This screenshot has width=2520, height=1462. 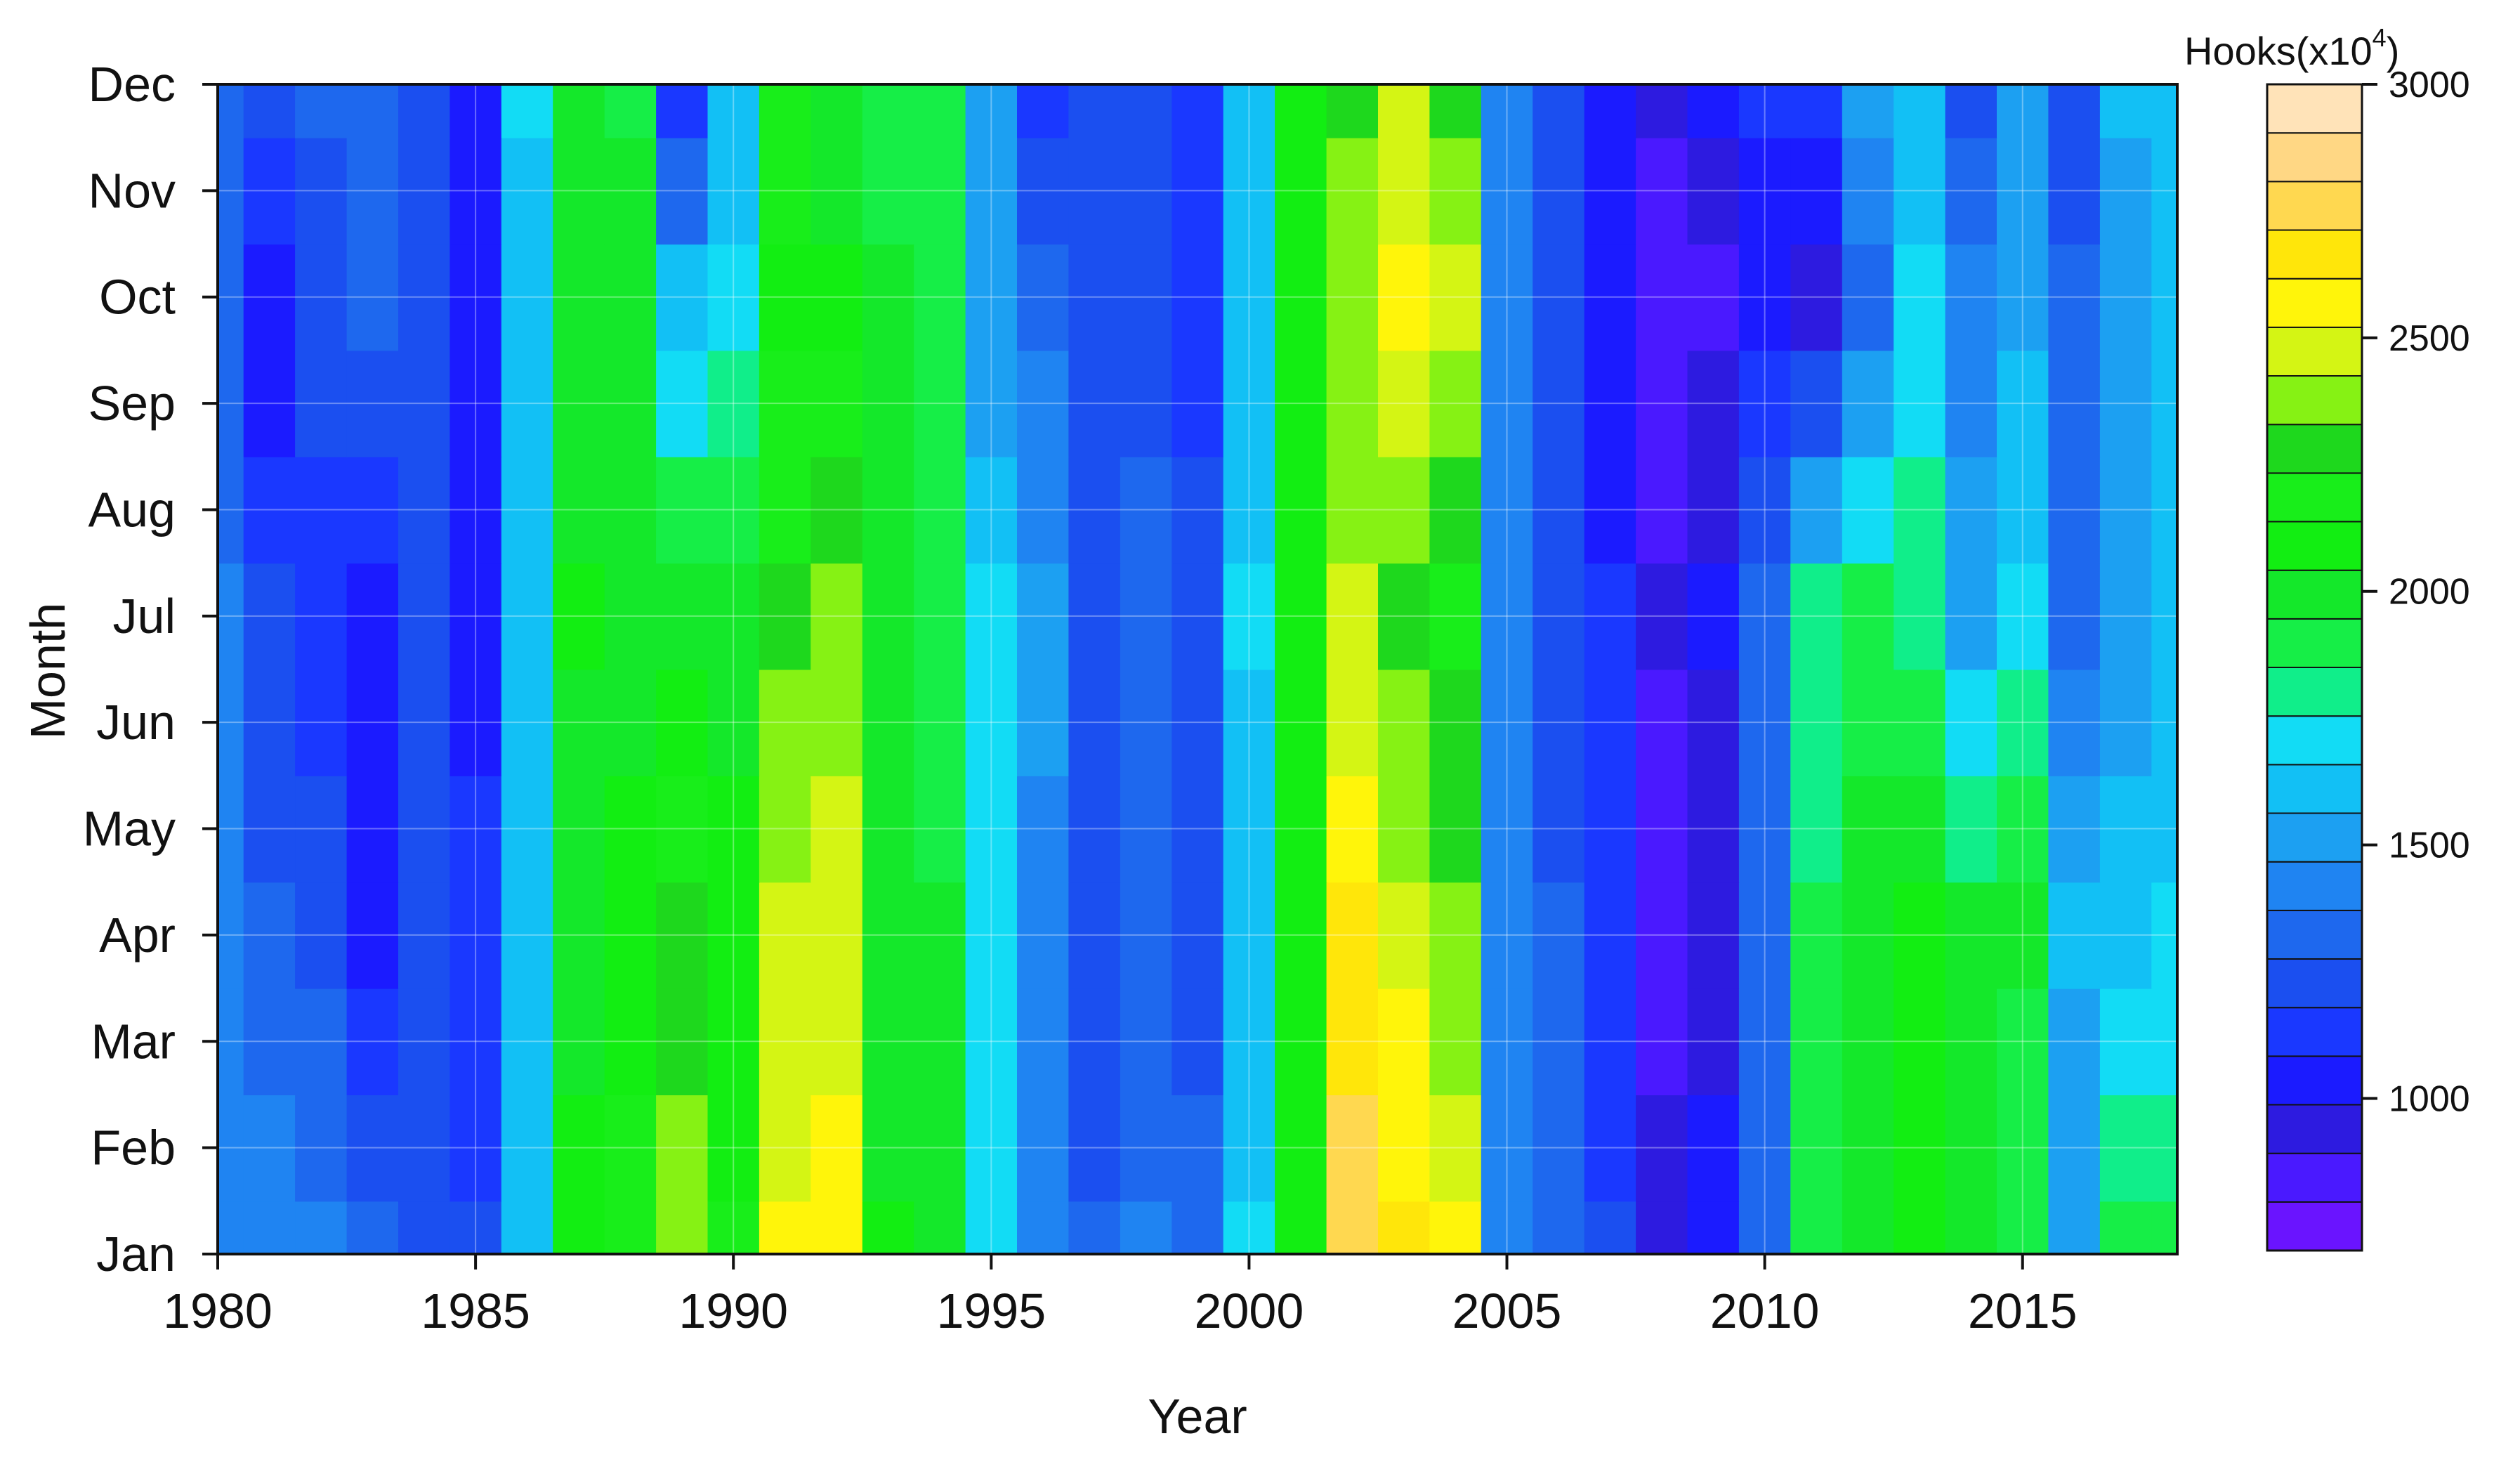 I want to click on y-tick-label: Dec, so click(x=132, y=84).